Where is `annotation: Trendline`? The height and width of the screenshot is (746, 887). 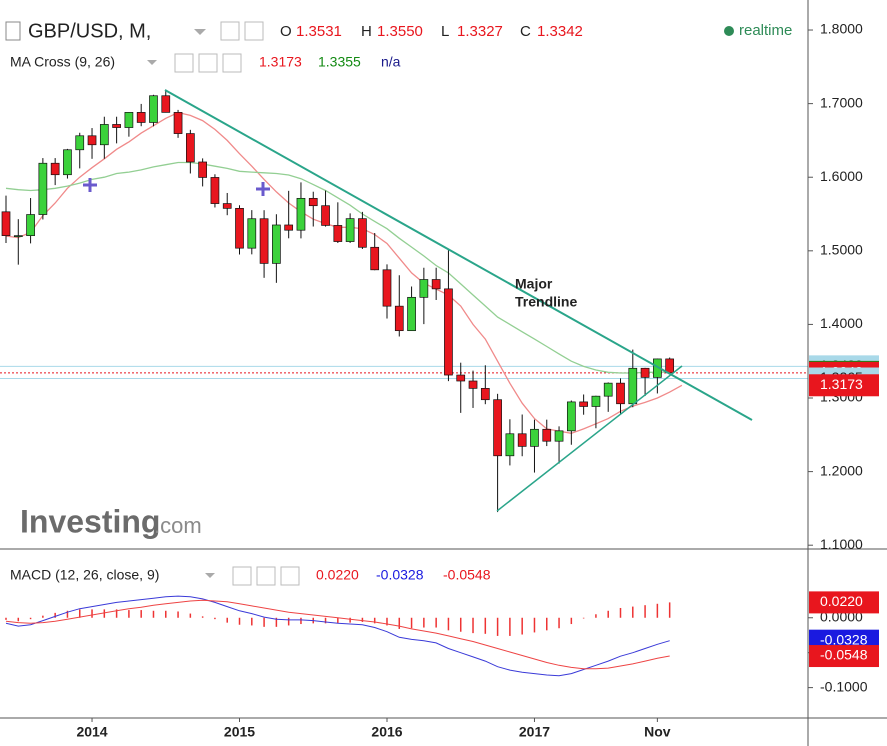 annotation: Trendline is located at coordinates (546, 302).